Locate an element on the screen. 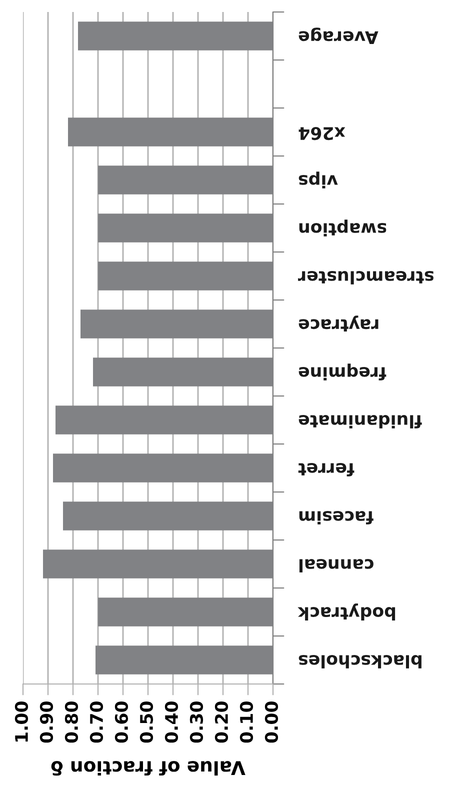  y-tick-label: fluidanimate is located at coordinates (360, 421).